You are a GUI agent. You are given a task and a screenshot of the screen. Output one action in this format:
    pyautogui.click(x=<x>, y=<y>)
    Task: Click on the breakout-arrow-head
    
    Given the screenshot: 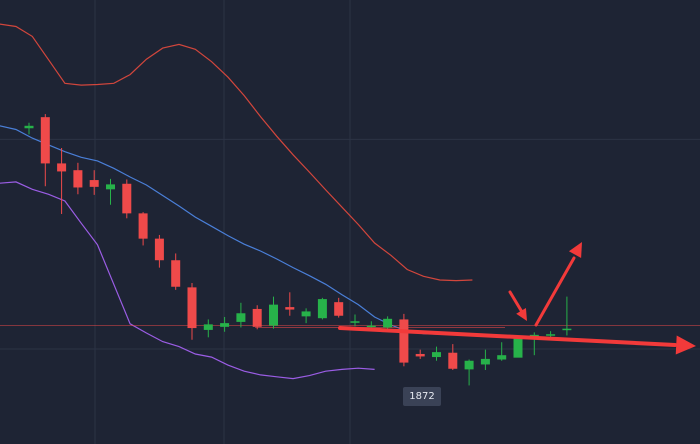 What is the action you would take?
    pyautogui.click(x=575, y=250)
    